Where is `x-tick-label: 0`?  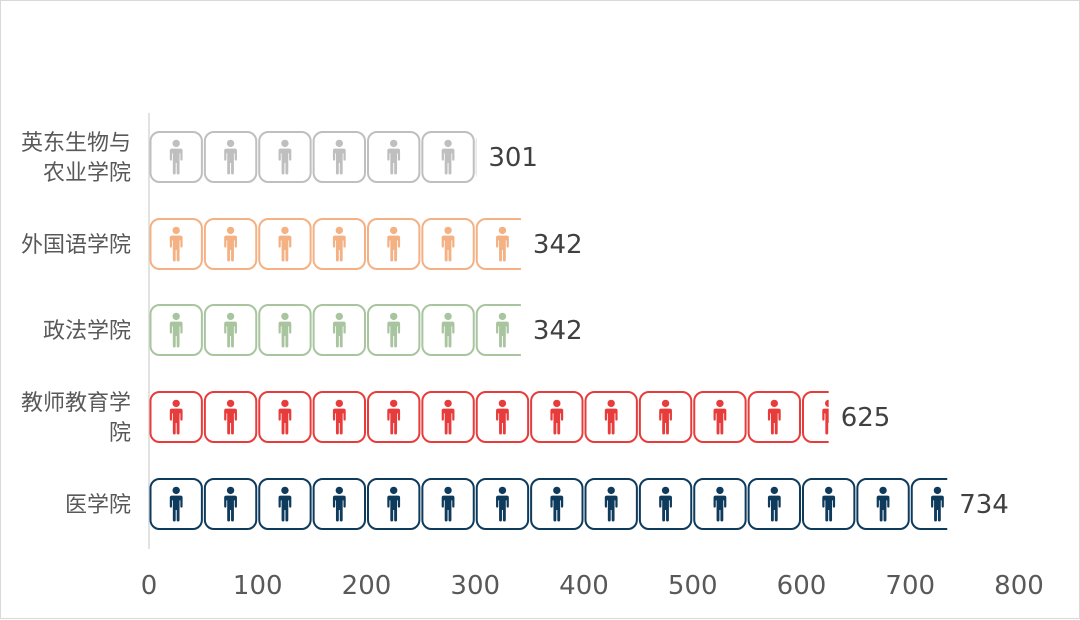 x-tick-label: 0 is located at coordinates (149, 586).